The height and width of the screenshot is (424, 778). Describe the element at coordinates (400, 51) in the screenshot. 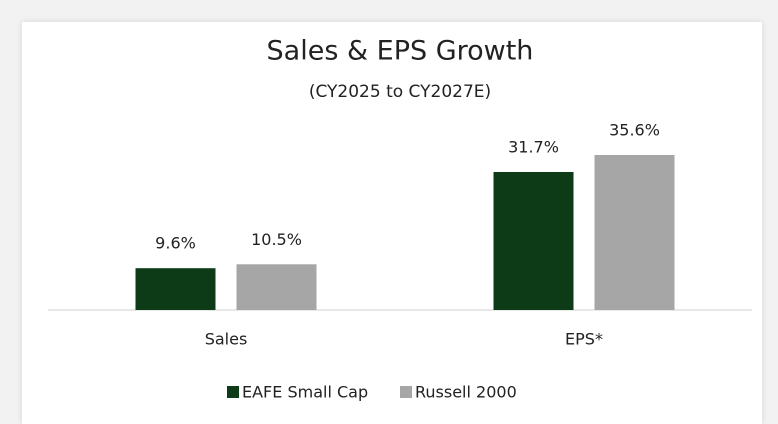

I see `chart-title: Sales & EPS Growth` at that location.